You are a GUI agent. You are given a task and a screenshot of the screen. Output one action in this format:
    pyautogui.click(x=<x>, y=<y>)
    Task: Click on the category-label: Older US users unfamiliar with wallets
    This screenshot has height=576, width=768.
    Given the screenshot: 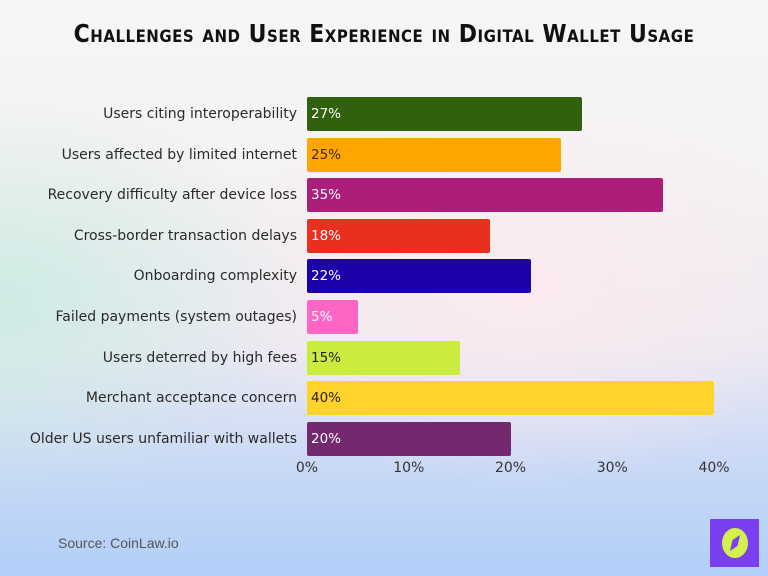 What is the action you would take?
    pyautogui.click(x=163, y=438)
    